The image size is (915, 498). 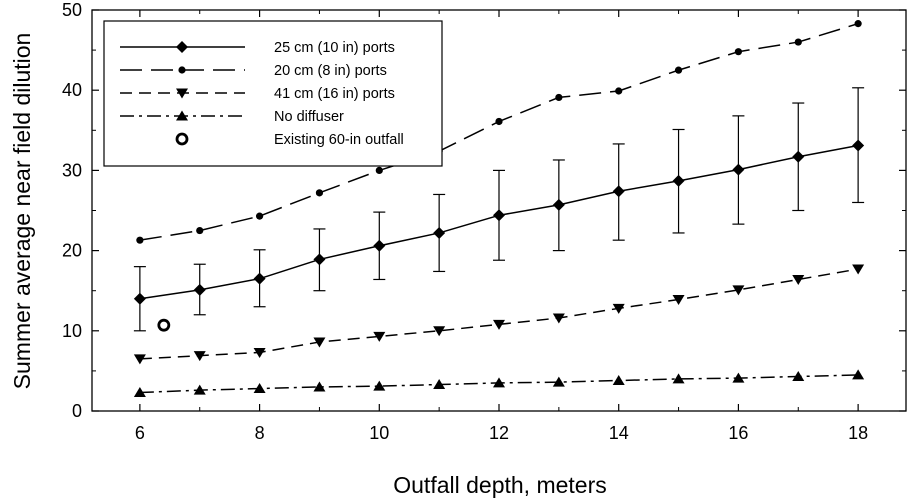 I want to click on y-tick-label: 0, so click(x=77, y=411).